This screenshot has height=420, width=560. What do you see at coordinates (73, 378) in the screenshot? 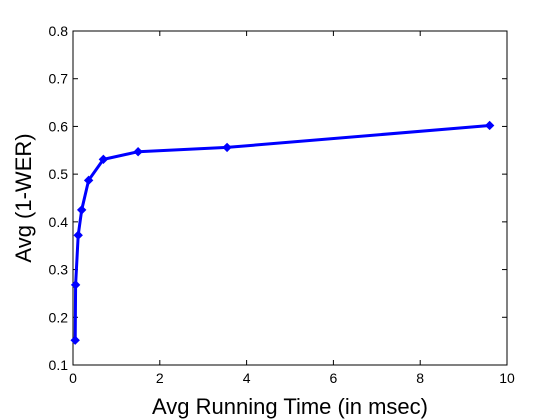
I see `x-tick-label: 0` at bounding box center [73, 378].